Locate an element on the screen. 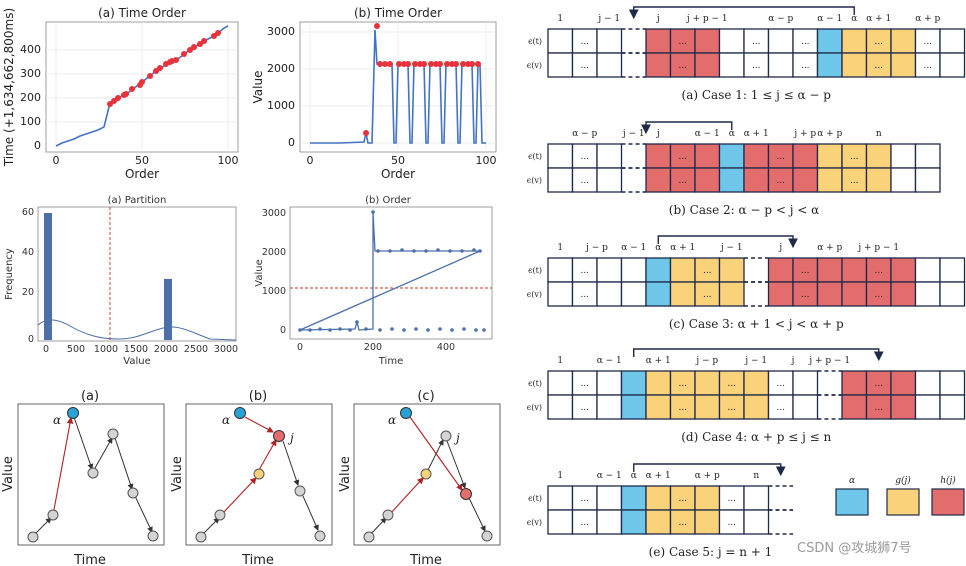 This screenshot has width=966, height=566. column-label: n is located at coordinates (879, 134).